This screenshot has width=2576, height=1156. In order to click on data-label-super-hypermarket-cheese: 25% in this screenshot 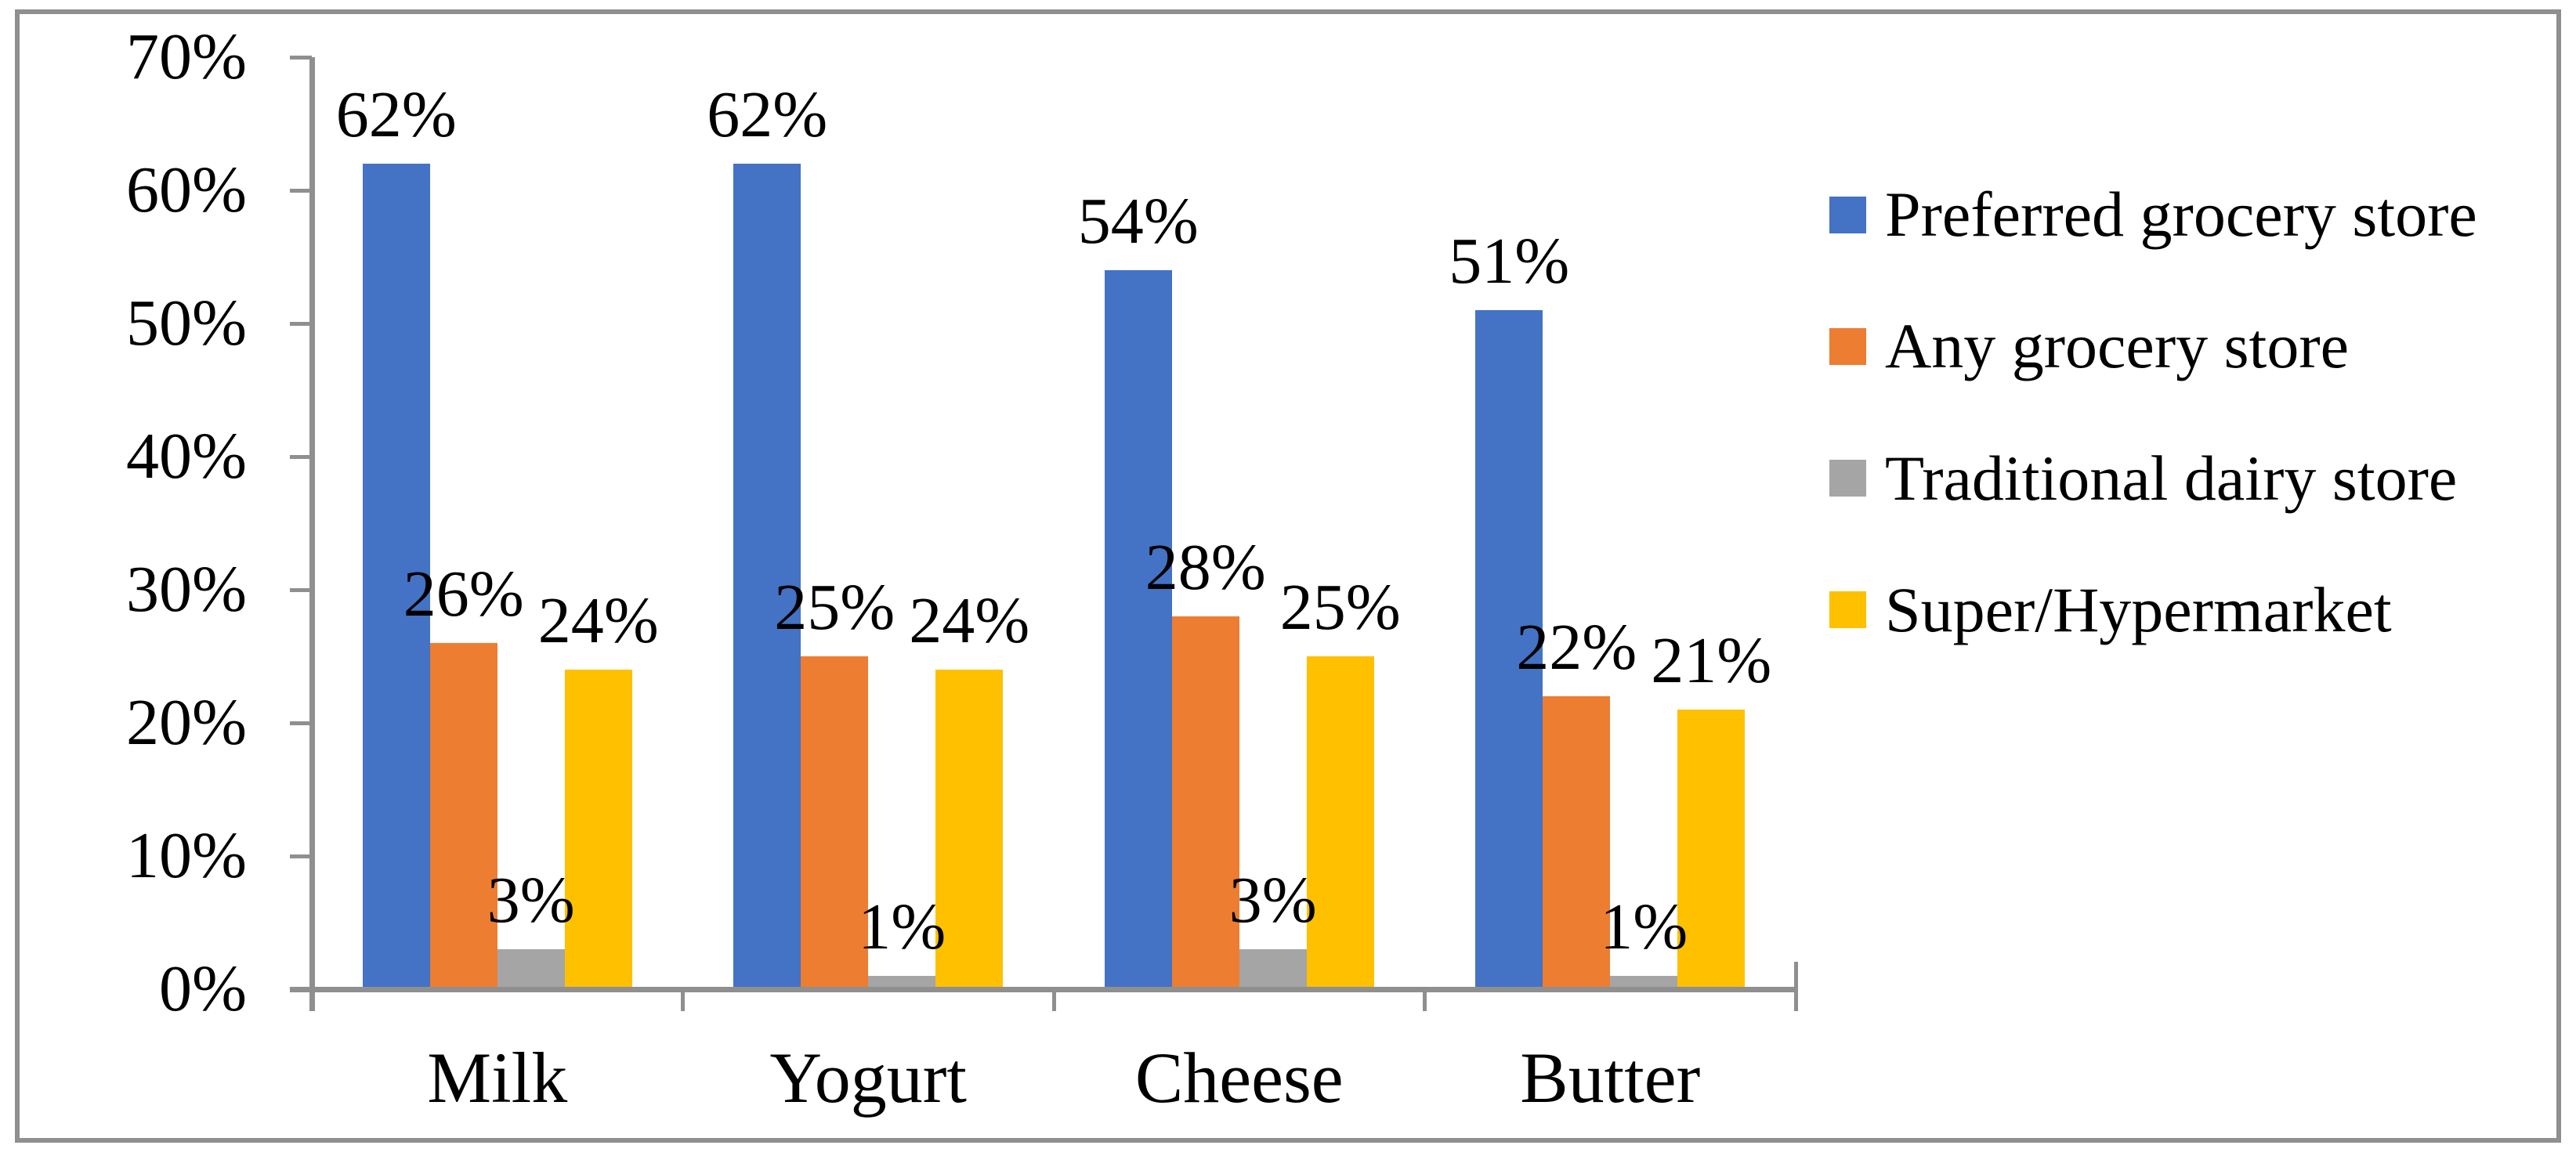, I will do `click(1340, 608)`.